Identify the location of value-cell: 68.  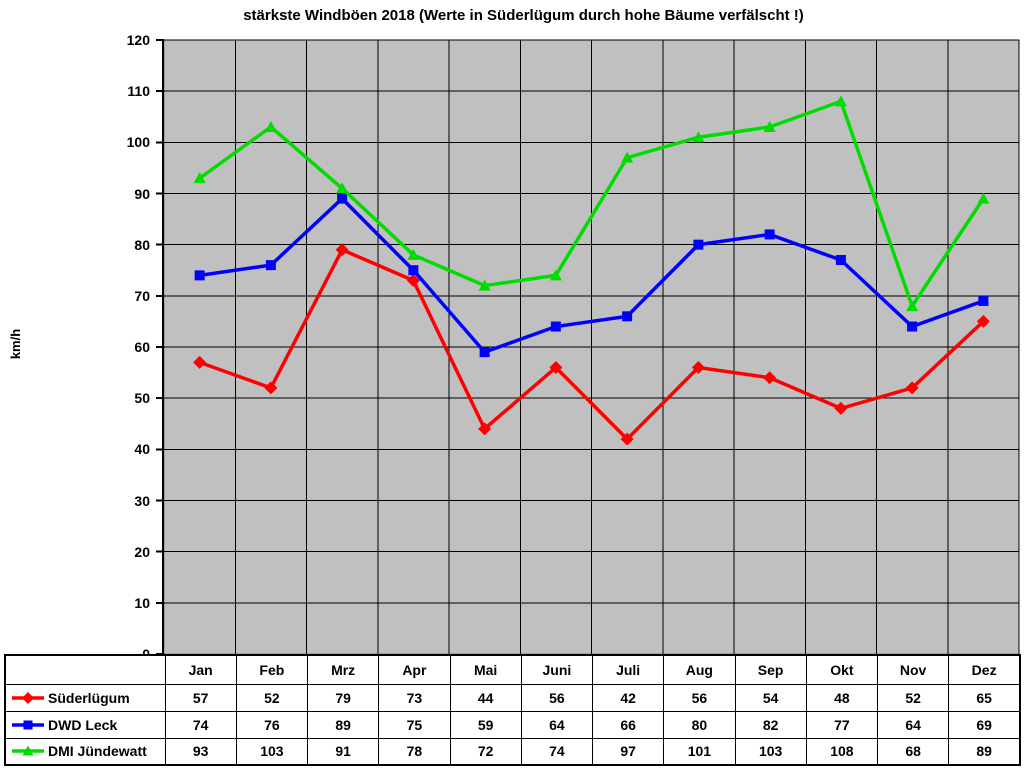
(913, 751).